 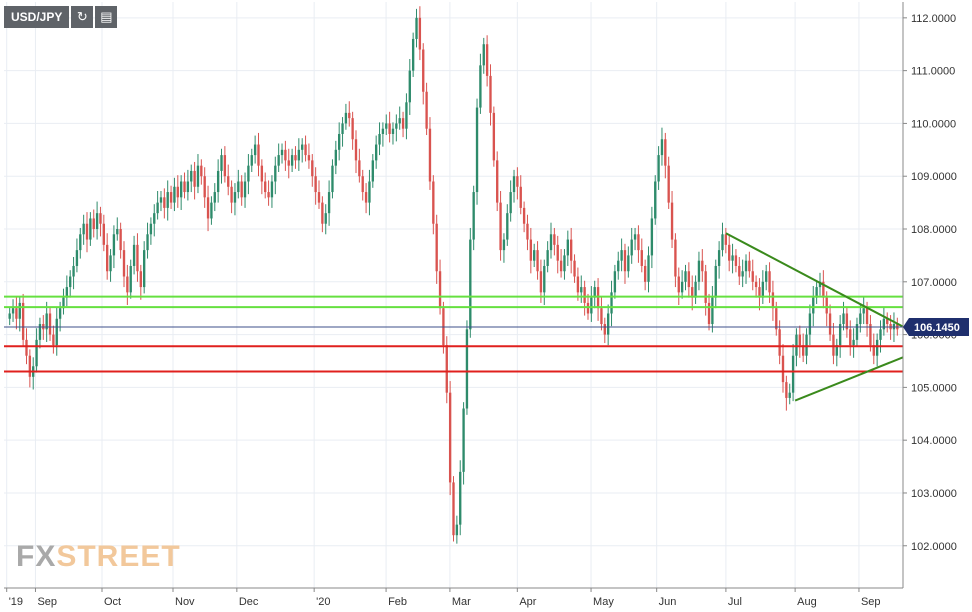 What do you see at coordinates (323, 602) in the screenshot?
I see `x-tick-label: '20` at bounding box center [323, 602].